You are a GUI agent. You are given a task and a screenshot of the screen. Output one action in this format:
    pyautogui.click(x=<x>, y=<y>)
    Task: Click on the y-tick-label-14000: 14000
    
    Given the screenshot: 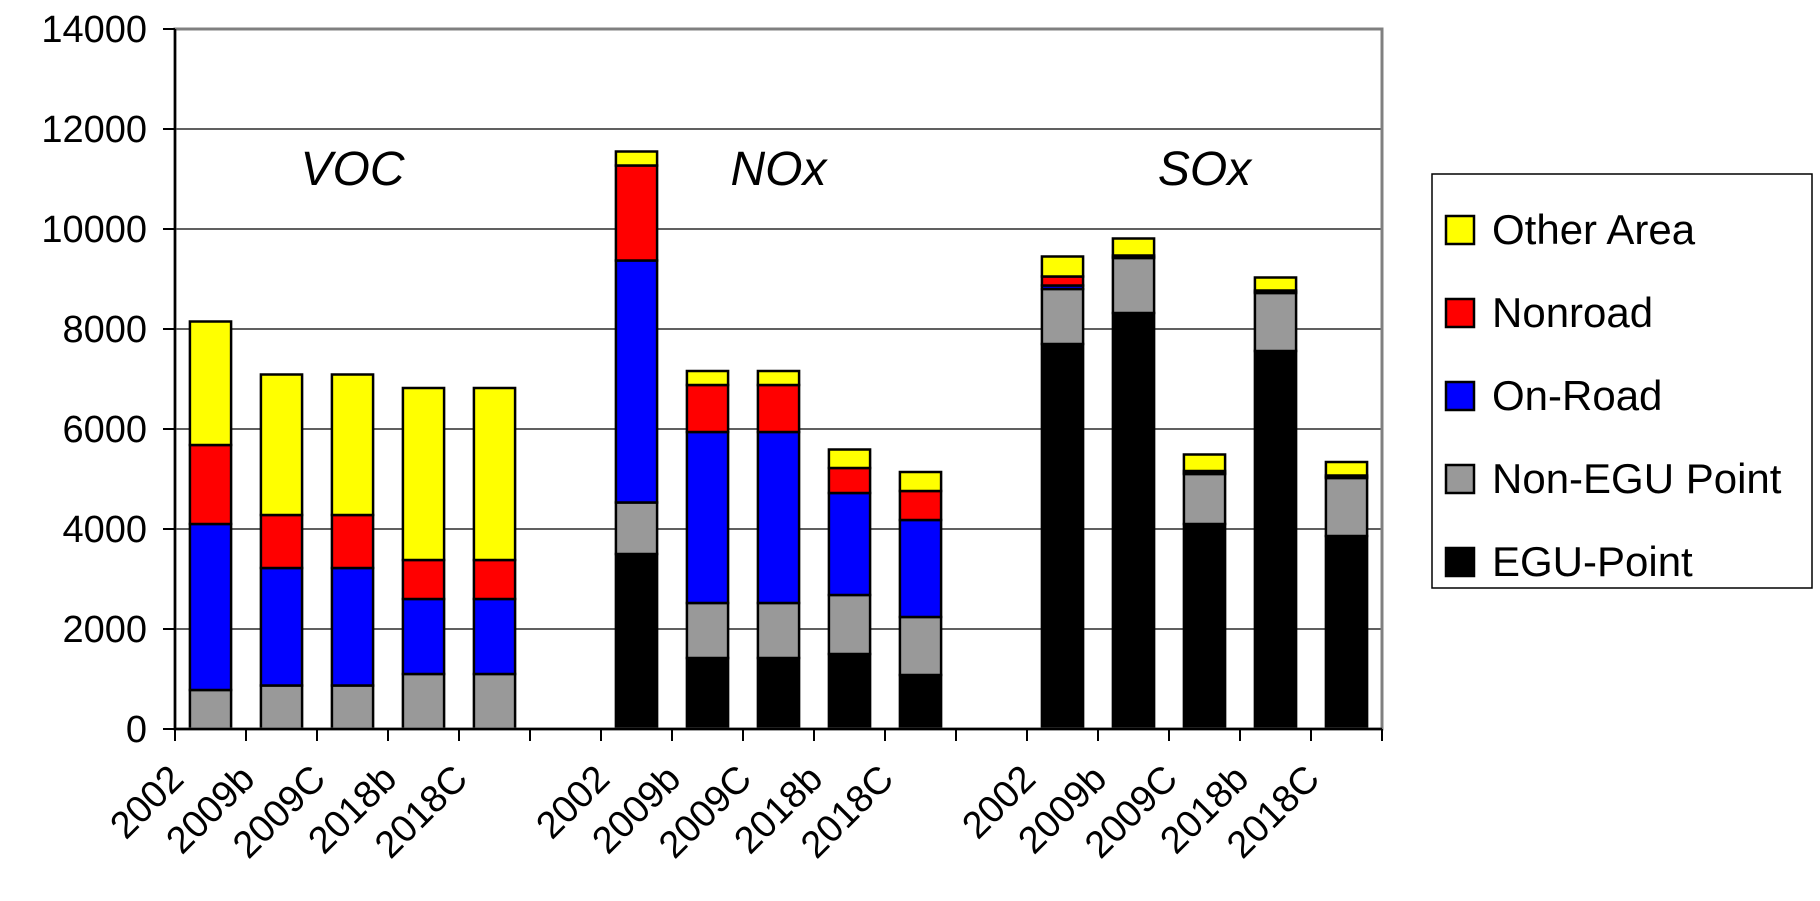 What is the action you would take?
    pyautogui.click(x=94, y=30)
    